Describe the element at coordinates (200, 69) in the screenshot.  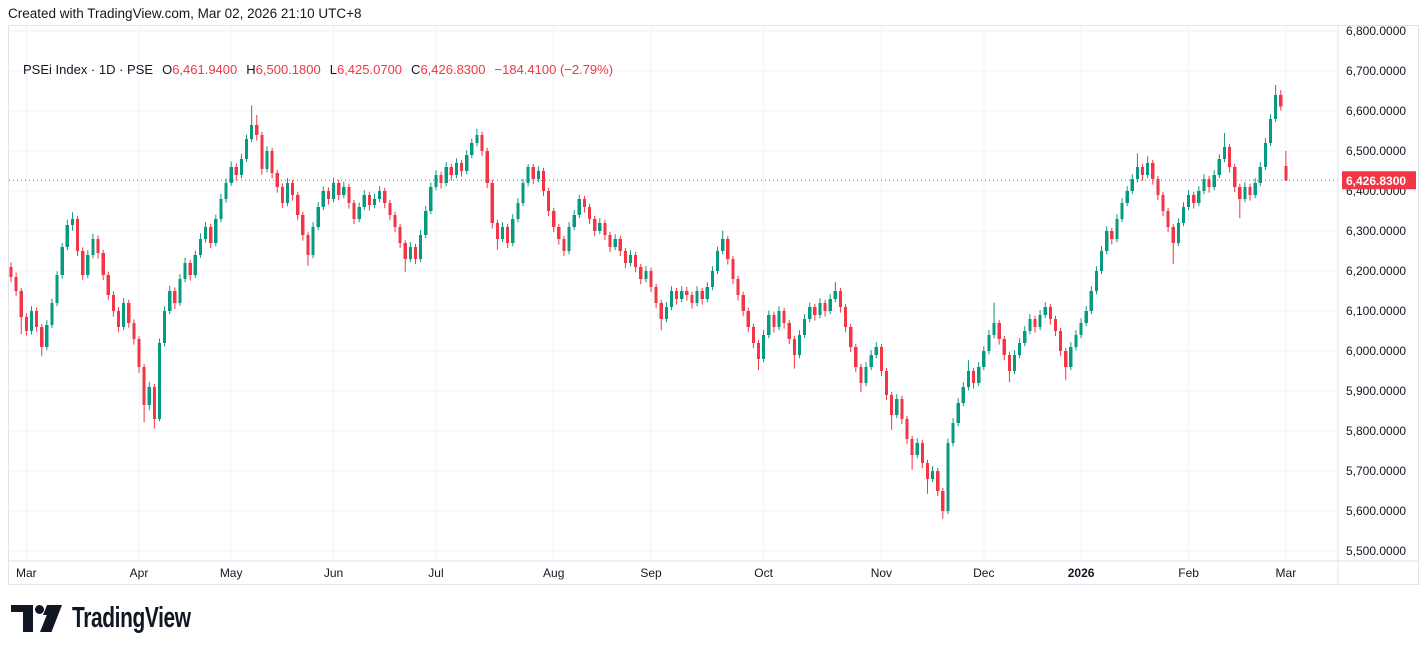
I see `legend-open: O6,461.9400` at that location.